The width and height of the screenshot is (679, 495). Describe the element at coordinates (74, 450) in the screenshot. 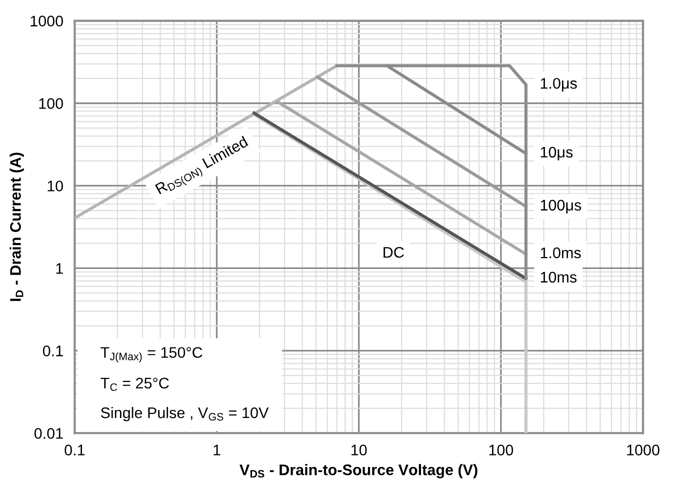

I see `x-tick-label: 0.1` at that location.